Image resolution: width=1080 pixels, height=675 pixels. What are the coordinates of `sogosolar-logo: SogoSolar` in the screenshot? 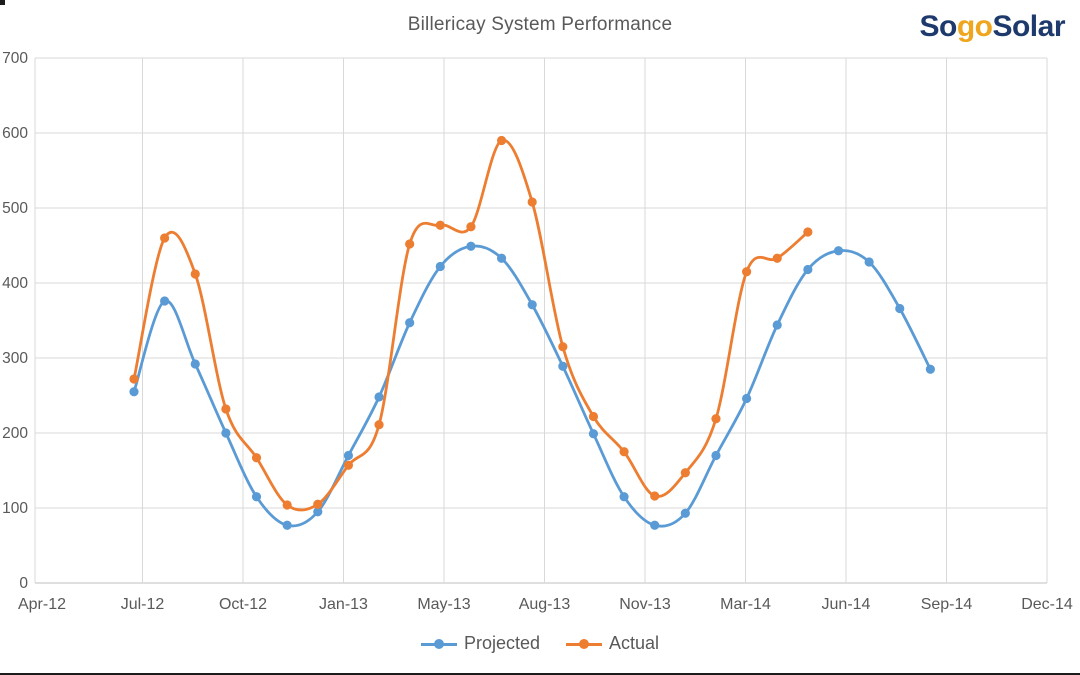 It's located at (992, 27).